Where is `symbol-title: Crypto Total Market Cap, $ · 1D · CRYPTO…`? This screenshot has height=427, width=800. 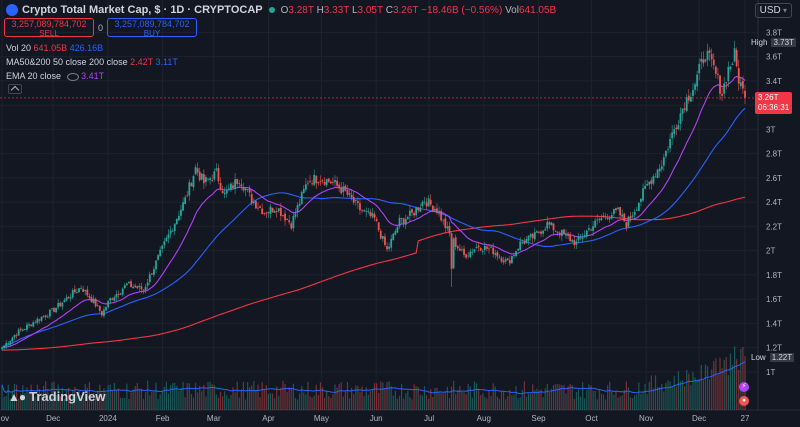
symbol-title: Crypto Total Market Cap, $ · 1D · CRYPTO… is located at coordinates (142, 10).